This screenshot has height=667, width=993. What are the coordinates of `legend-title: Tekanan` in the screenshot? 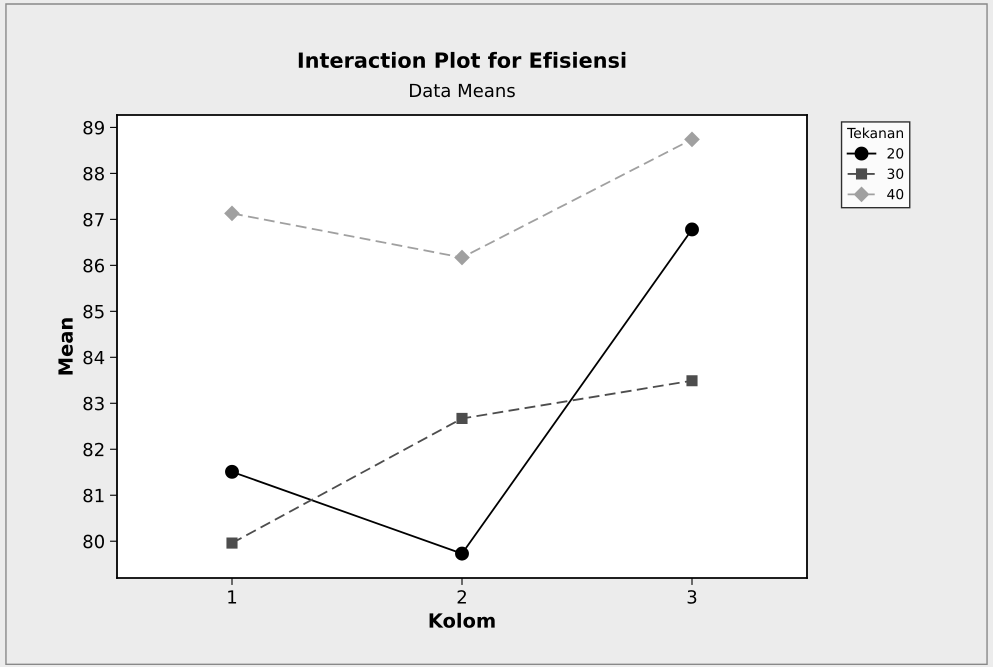 It's located at (875, 133).